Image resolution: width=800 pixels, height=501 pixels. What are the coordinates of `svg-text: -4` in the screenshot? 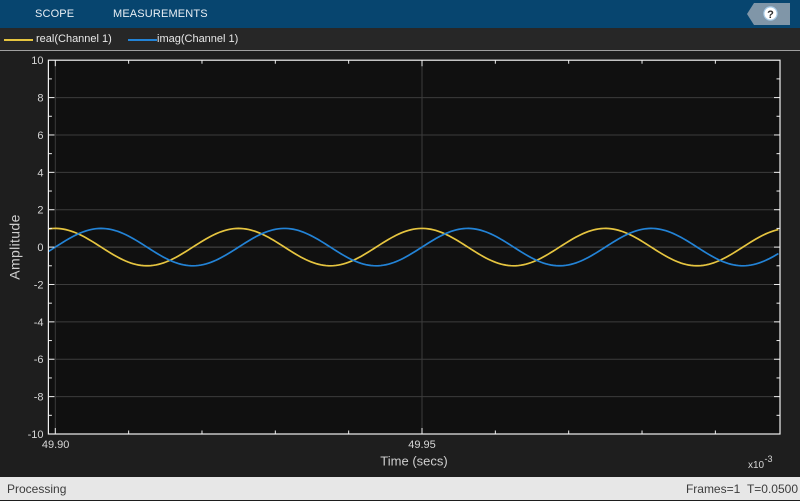 It's located at (39, 323).